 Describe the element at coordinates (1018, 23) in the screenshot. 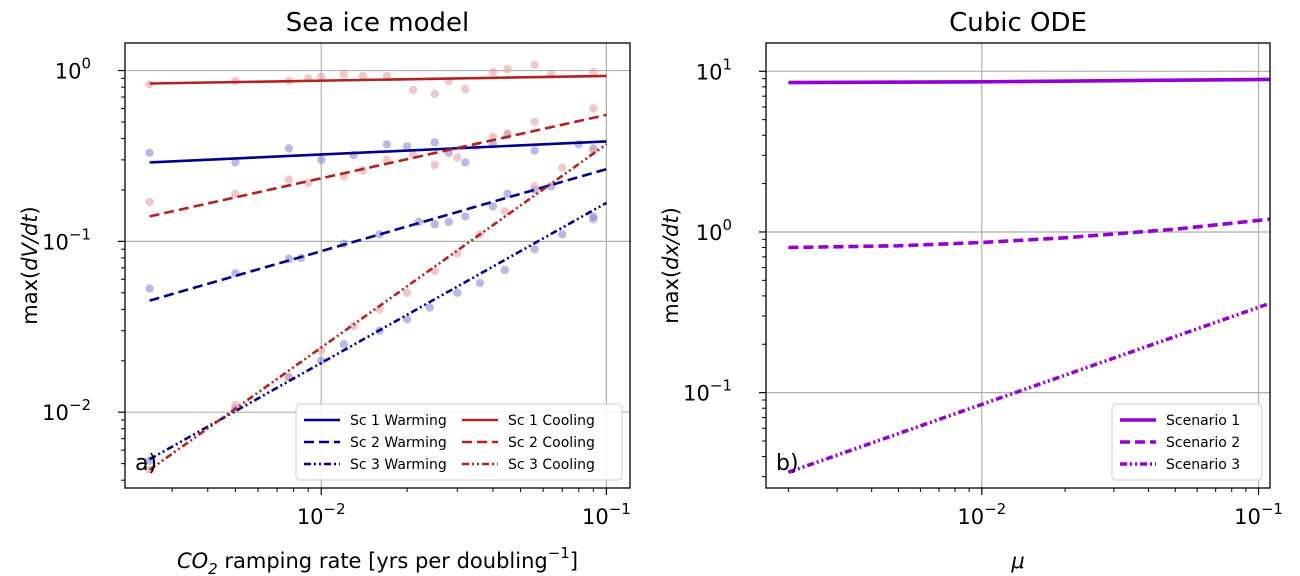

I see `chart-title: Cubic ODE` at that location.